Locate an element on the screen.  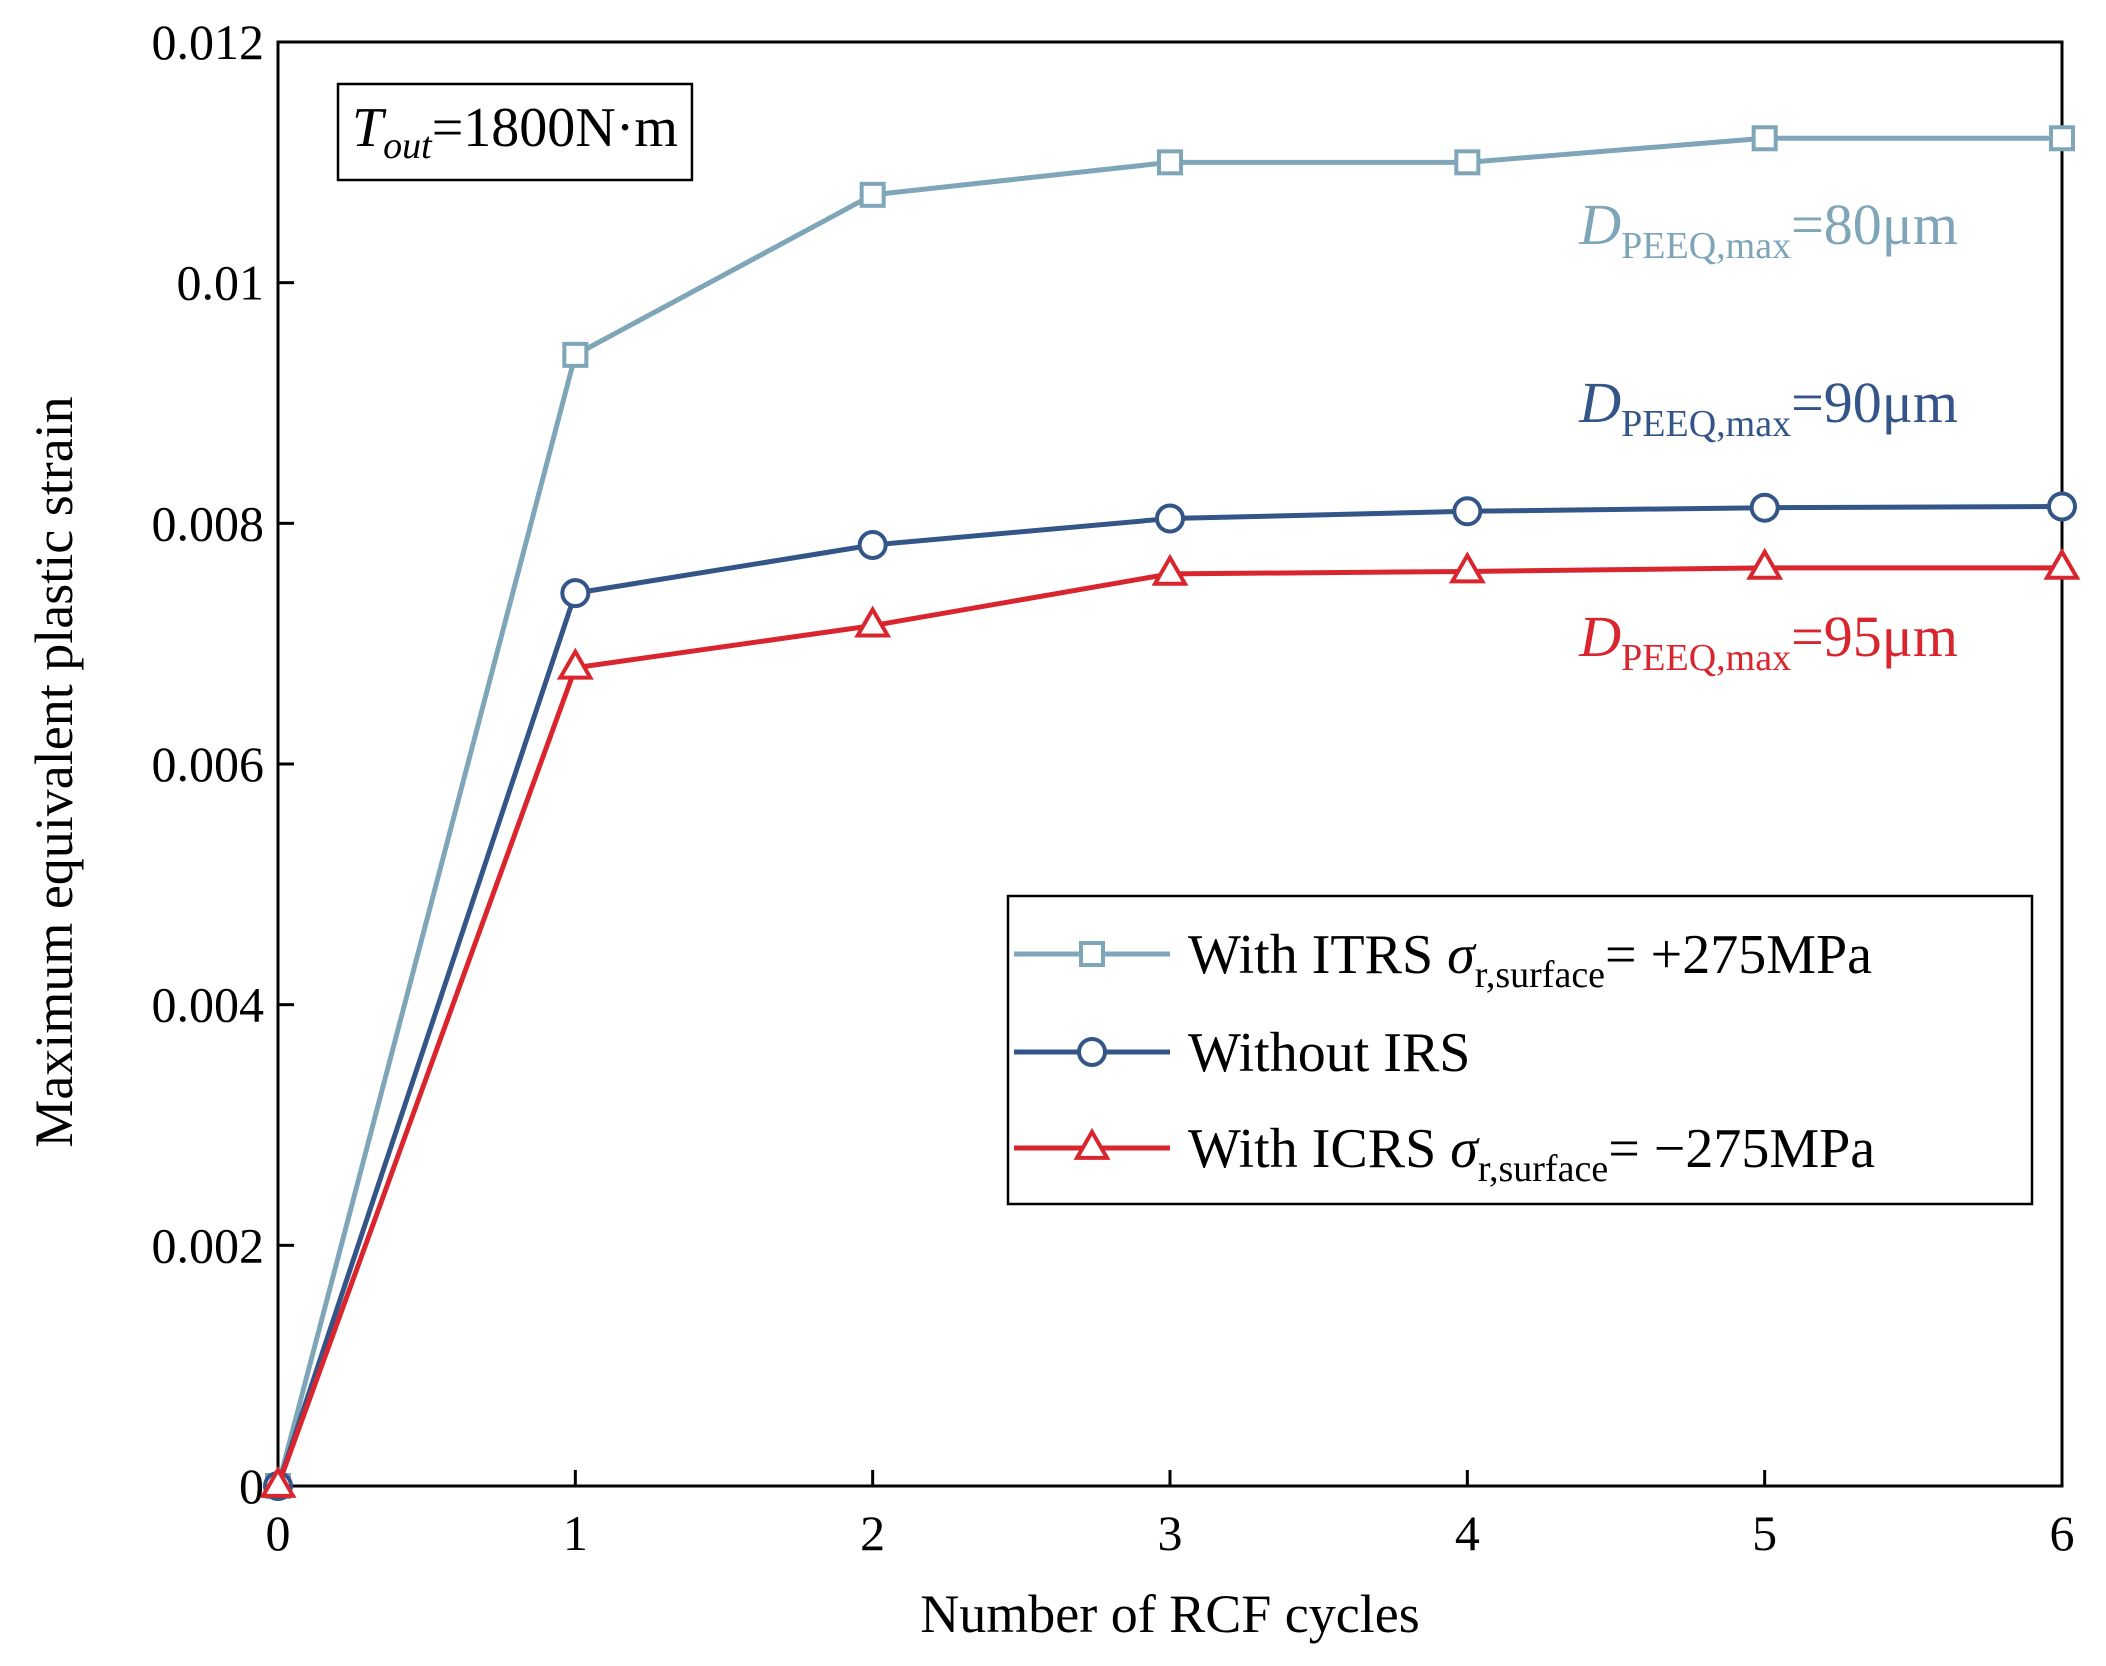
y-tick-label-5: 0.01 is located at coordinates (221, 283).